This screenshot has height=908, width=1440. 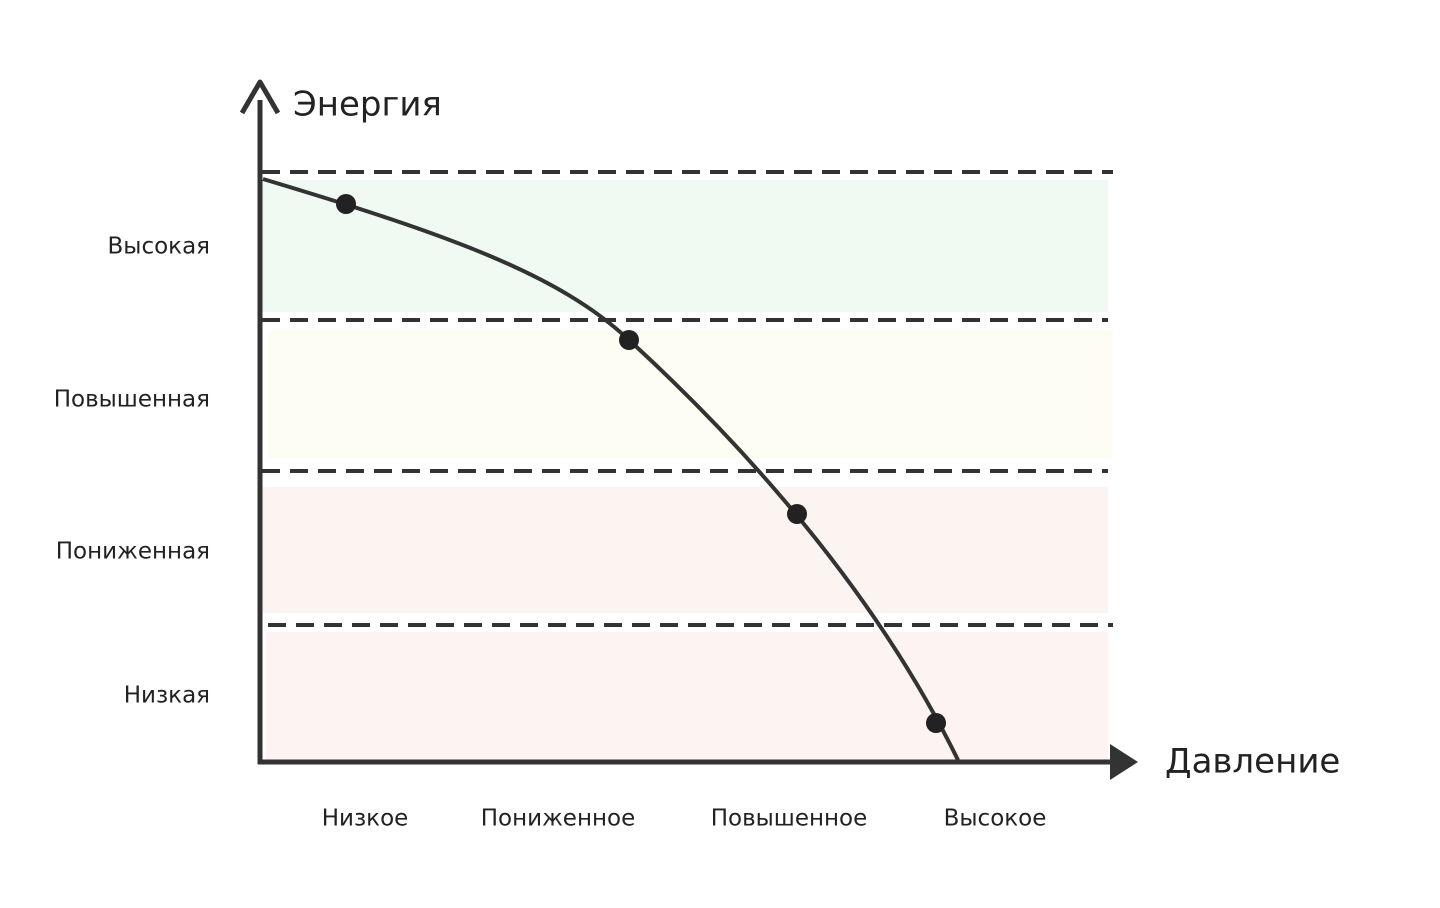 What do you see at coordinates (1124, 762) in the screenshot?
I see `x-axis-arrow` at bounding box center [1124, 762].